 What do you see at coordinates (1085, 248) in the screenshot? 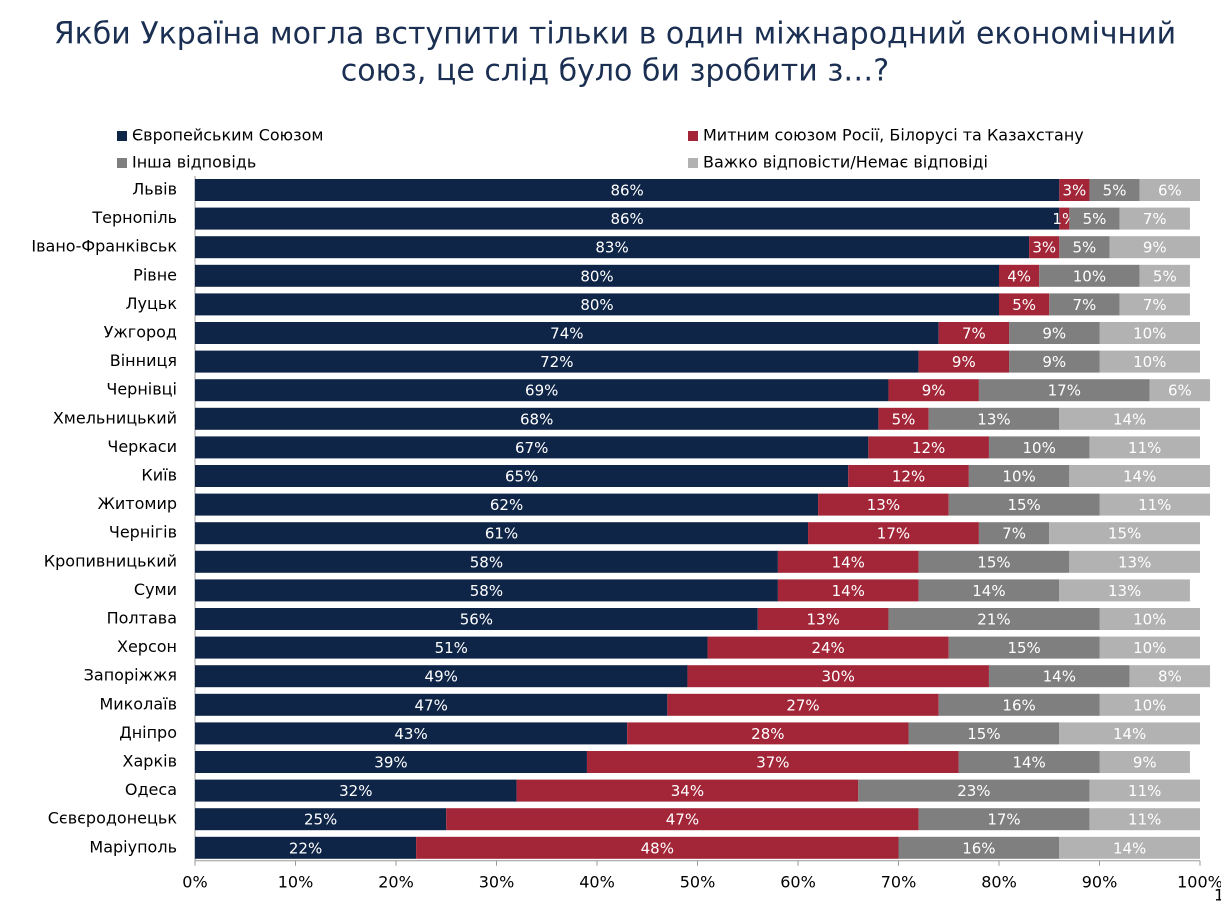
I see `data-label: 5%` at bounding box center [1085, 248].